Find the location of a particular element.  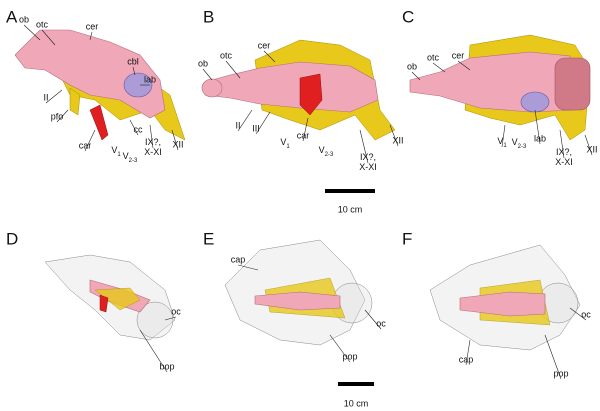

structure-label: cc is located at coordinates (139, 129).